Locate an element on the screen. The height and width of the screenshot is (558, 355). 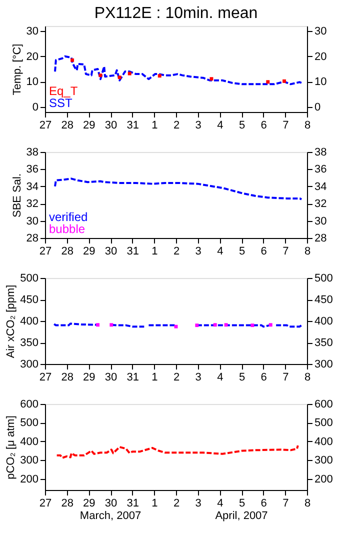
y-tick-label: 450 is located at coordinates (29, 300).